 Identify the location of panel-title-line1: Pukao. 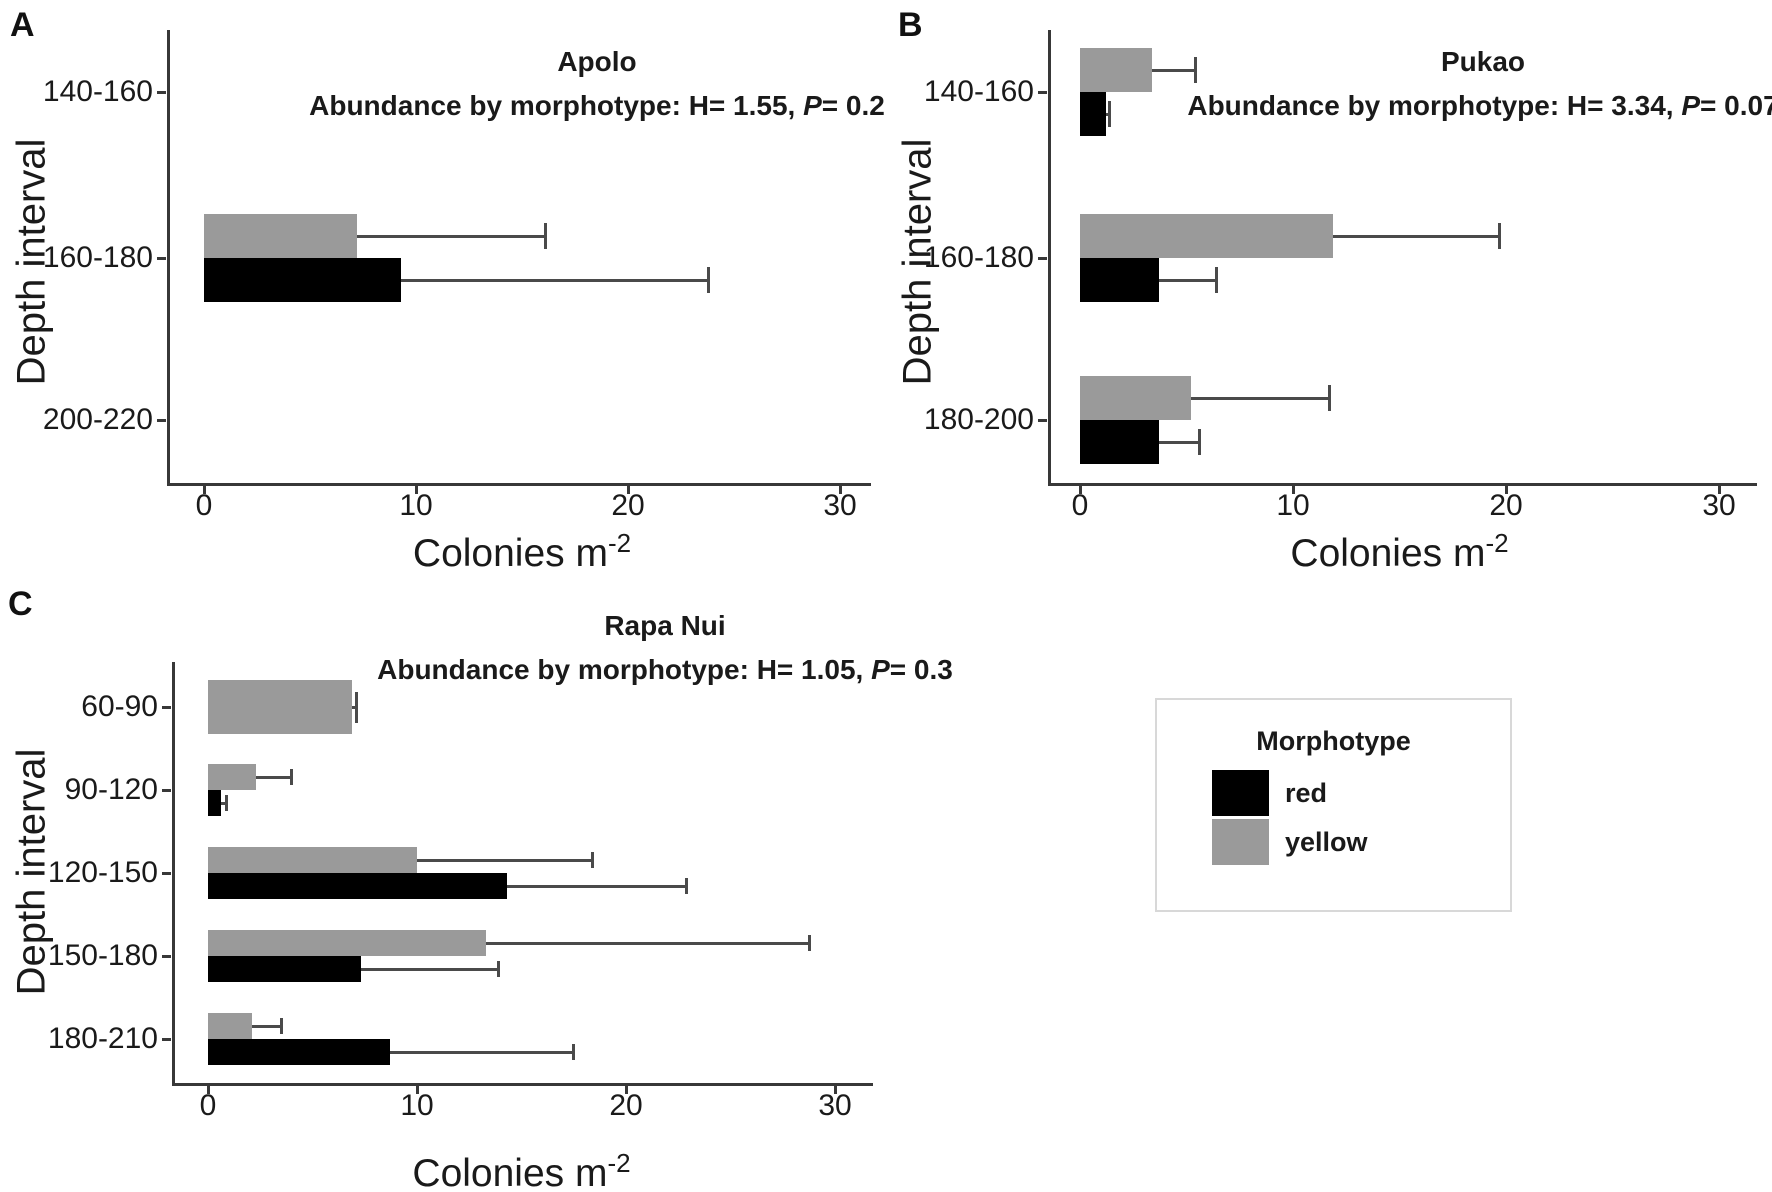
(1483, 61).